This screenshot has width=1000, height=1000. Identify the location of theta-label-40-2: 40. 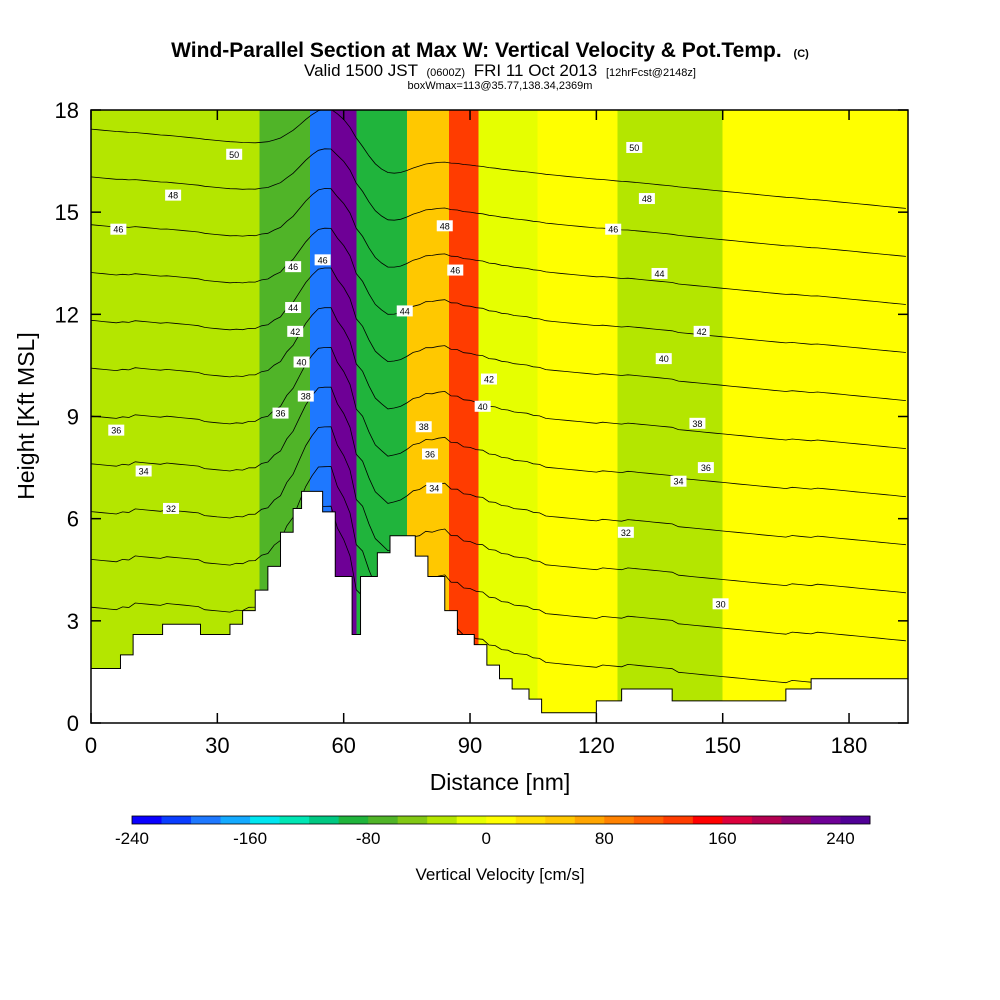
(663, 359).